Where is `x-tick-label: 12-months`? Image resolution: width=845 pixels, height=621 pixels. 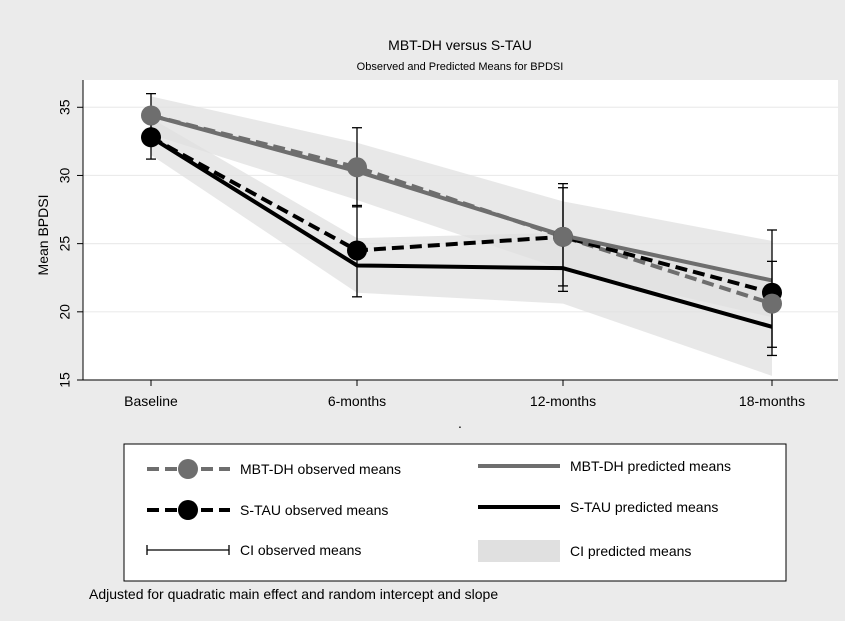
x-tick-label: 12-months is located at coordinates (563, 401).